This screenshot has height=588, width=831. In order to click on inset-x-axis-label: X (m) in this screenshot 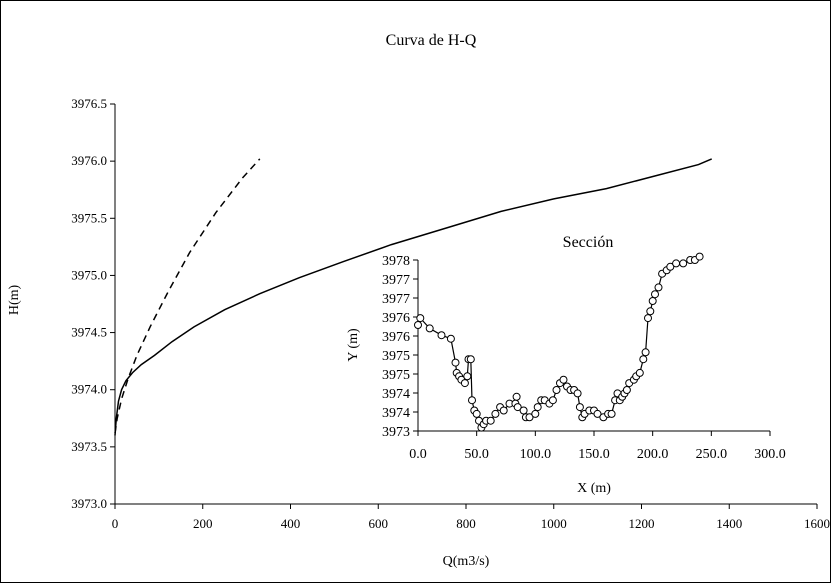, I will do `click(594, 488)`.